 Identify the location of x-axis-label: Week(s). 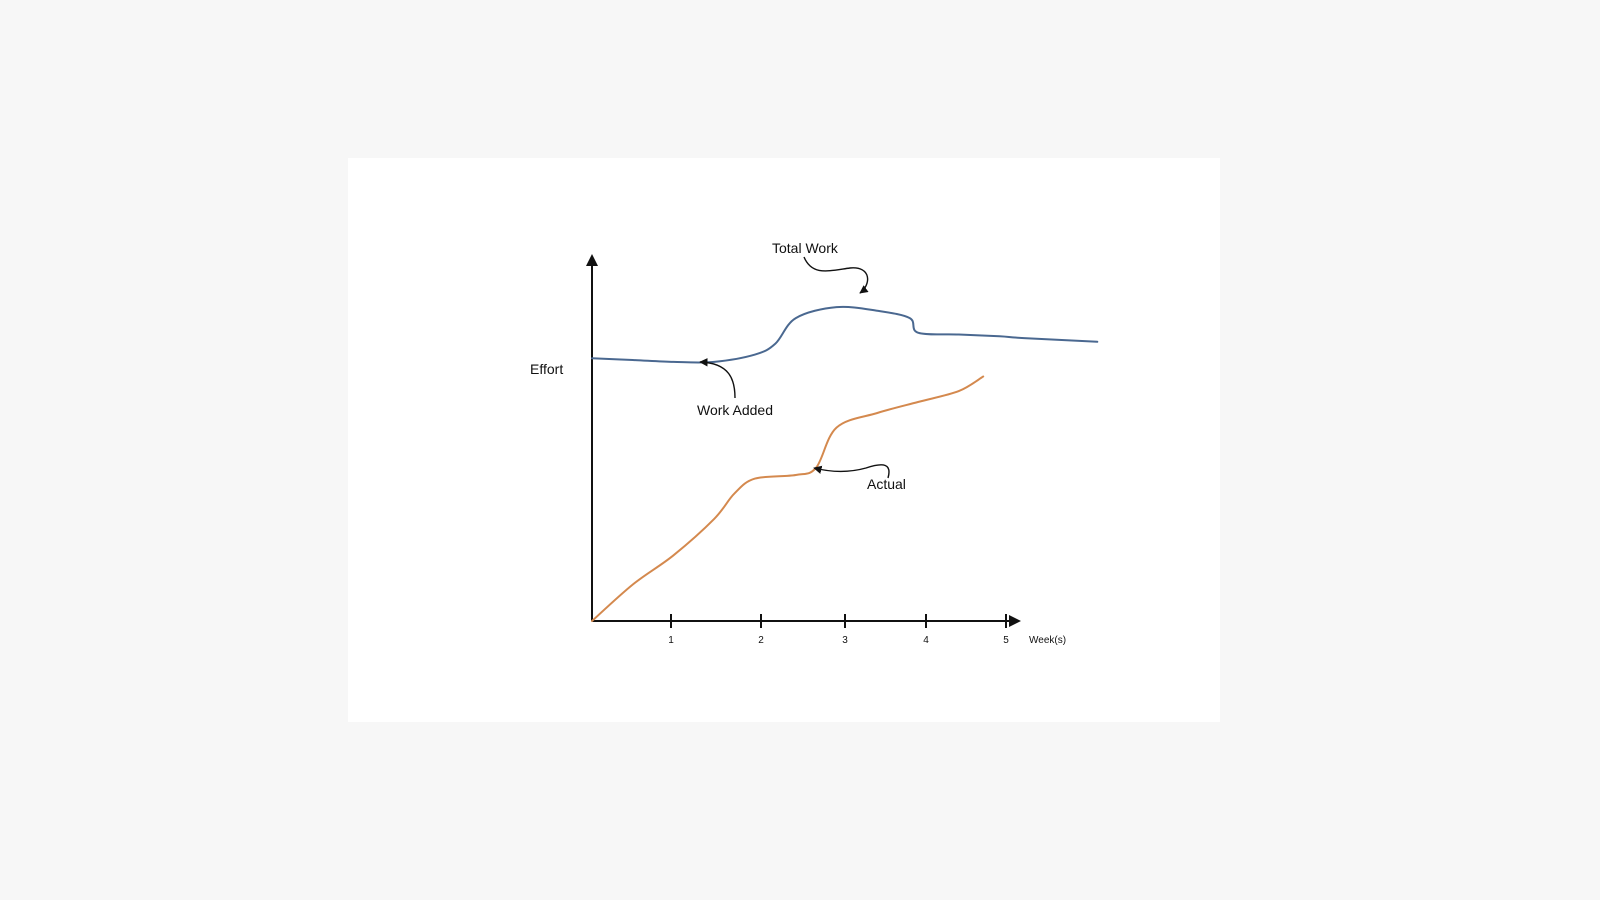
(1047, 640).